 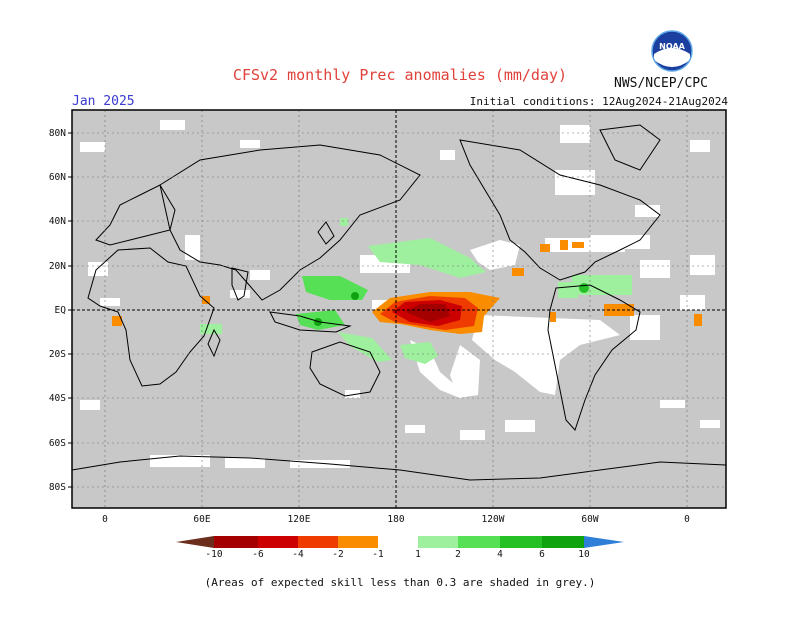 What do you see at coordinates (604, 542) in the screenshot?
I see `legend-arrow-right` at bounding box center [604, 542].